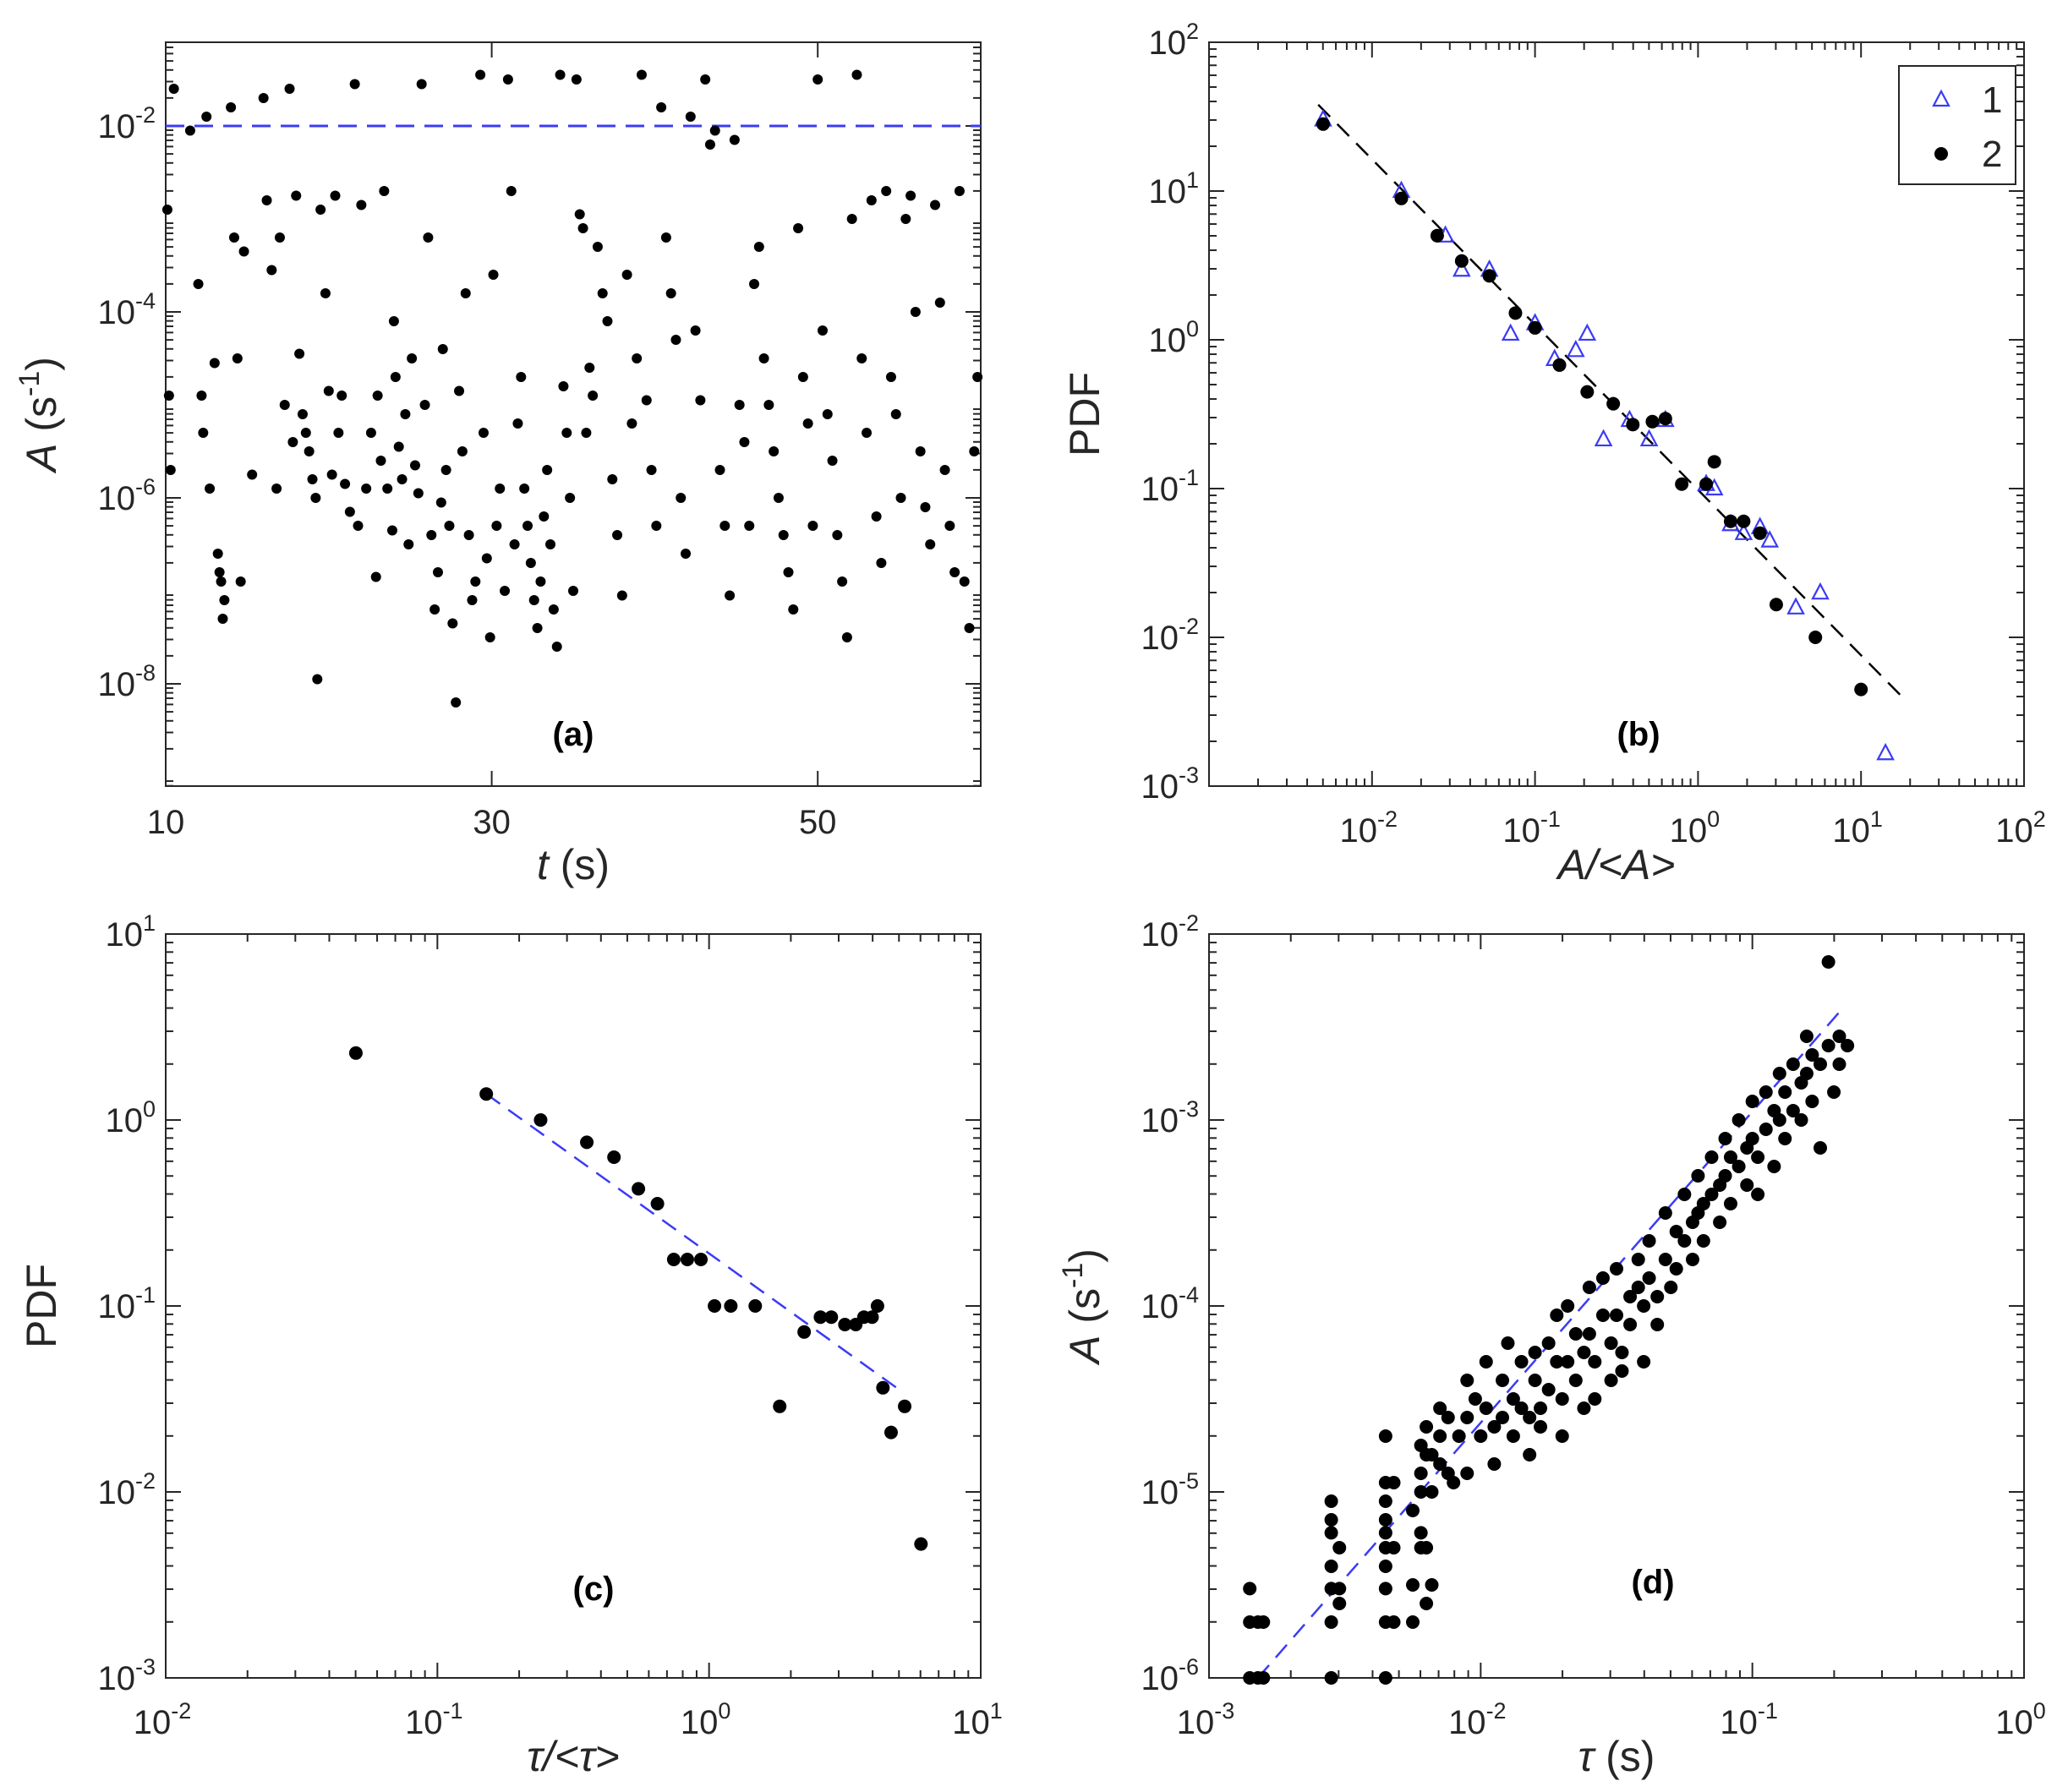 The width and height of the screenshot is (2068, 1792). What do you see at coordinates (573, 1756) in the screenshot?
I see `x-axis-label: τ/<τ>` at bounding box center [573, 1756].